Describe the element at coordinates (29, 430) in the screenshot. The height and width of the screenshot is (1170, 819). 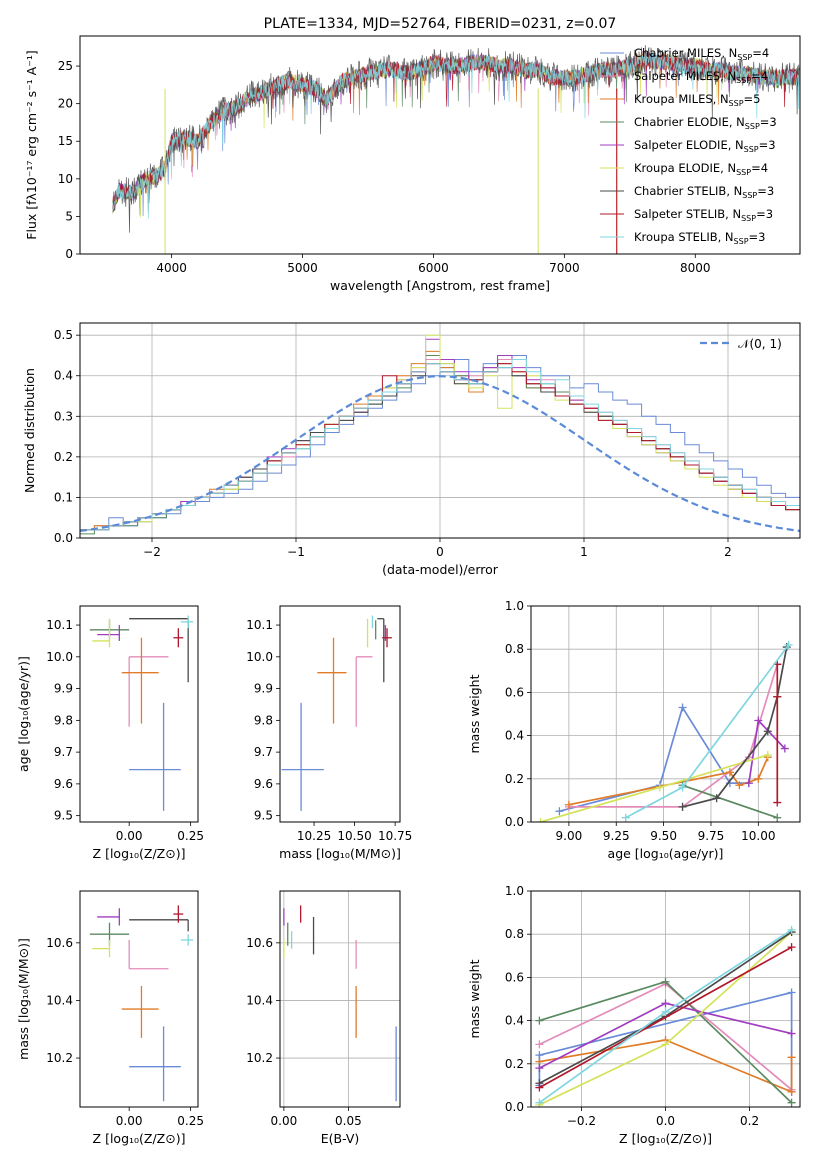
I see `y-axis-label: Normed distribution` at that location.